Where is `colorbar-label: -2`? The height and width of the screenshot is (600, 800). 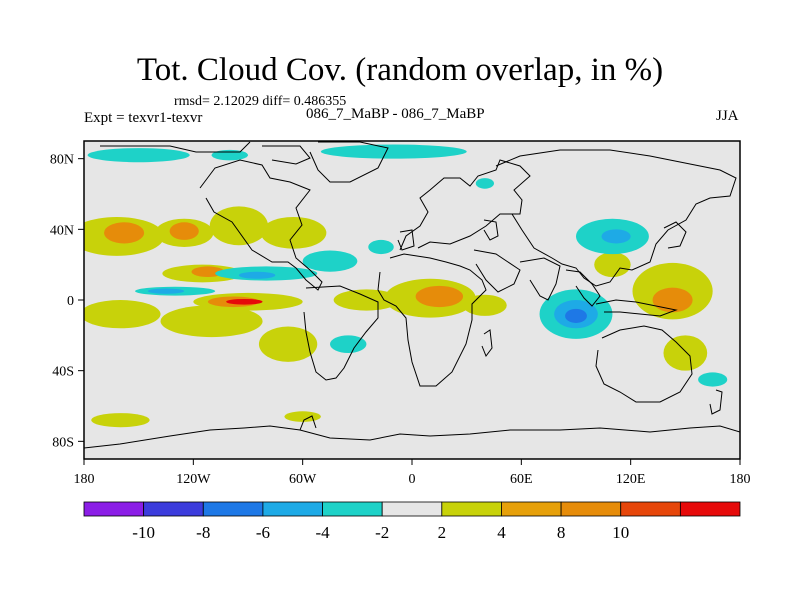 colorbar-label: -2 is located at coordinates (382, 532).